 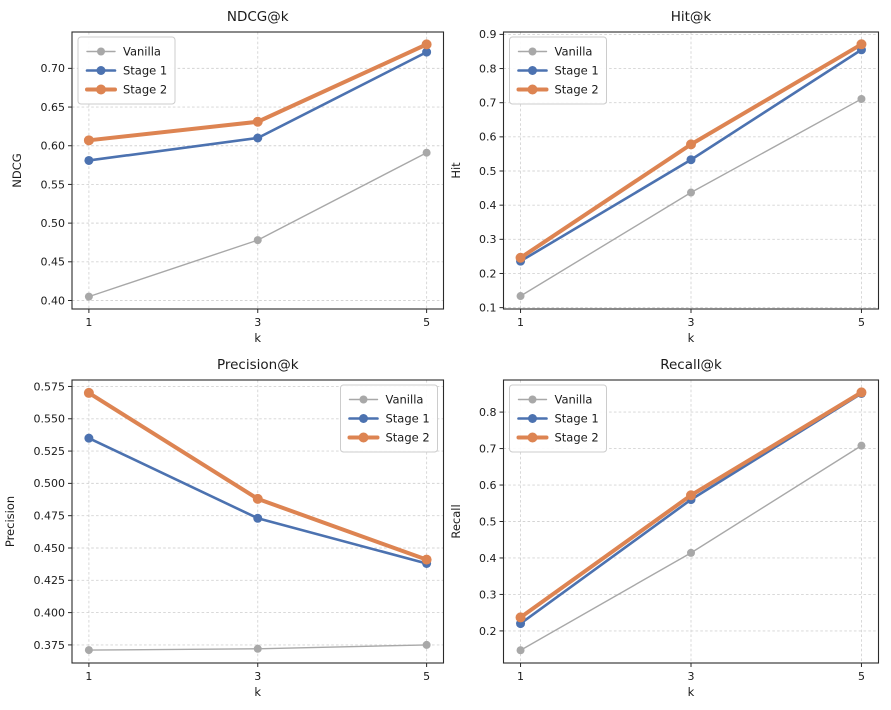 I want to click on y-tick-label: 0.375, so click(x=50, y=645).